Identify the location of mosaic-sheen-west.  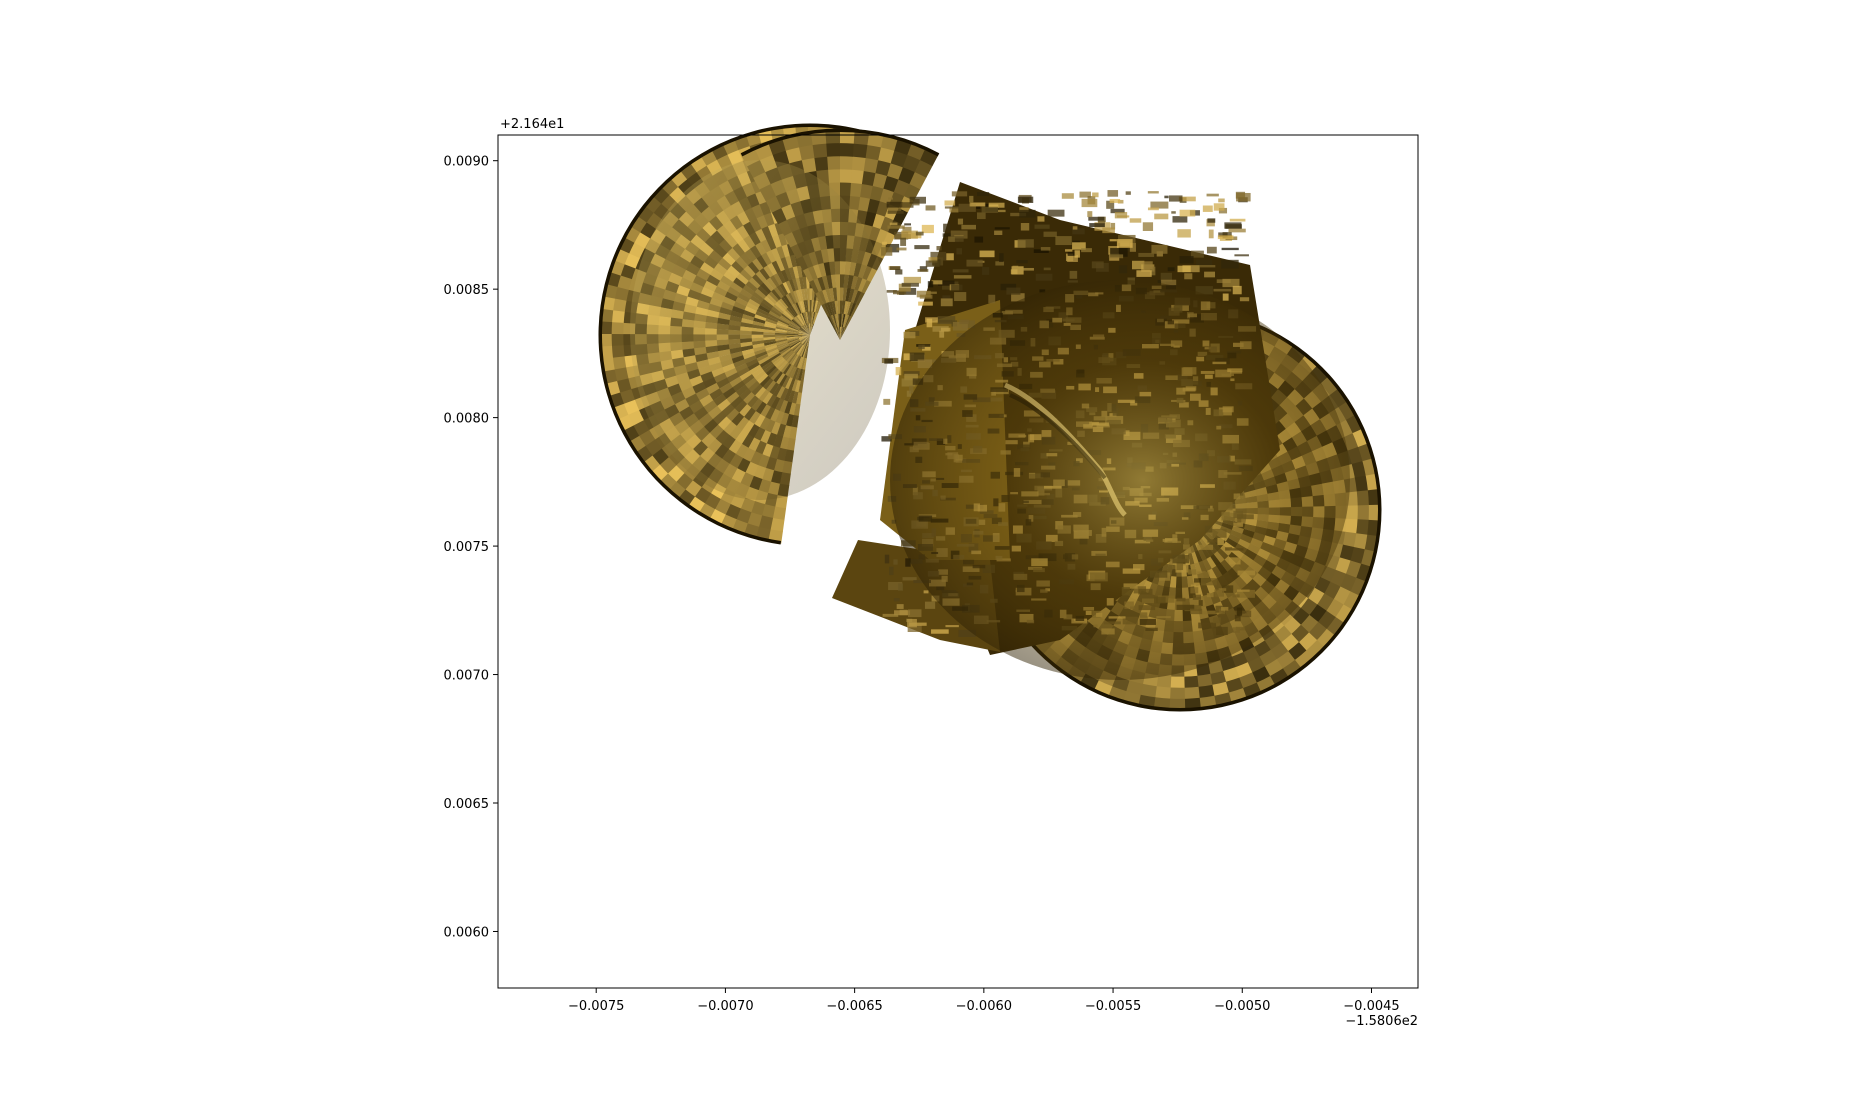
(760, 330).